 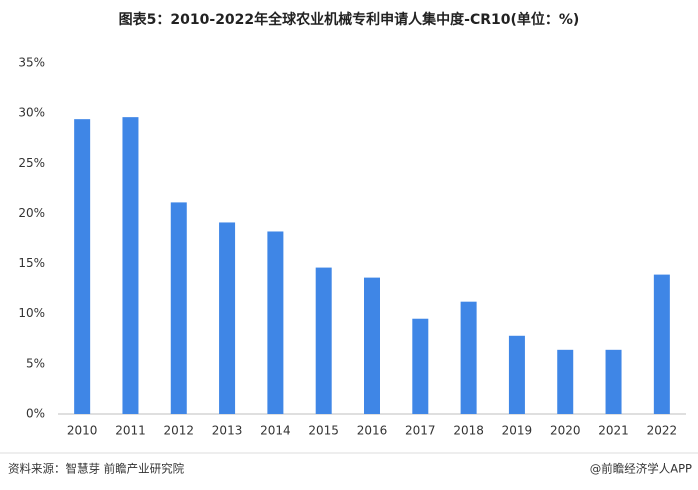 What do you see at coordinates (227, 431) in the screenshot?
I see `x-tick-label: 2013` at bounding box center [227, 431].